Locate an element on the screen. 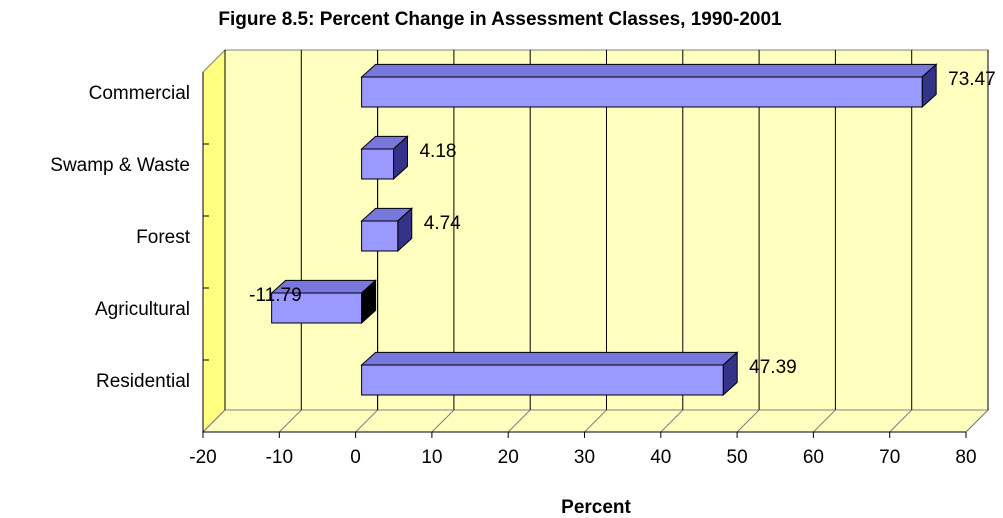  x-tick-label: 0 is located at coordinates (355, 457).